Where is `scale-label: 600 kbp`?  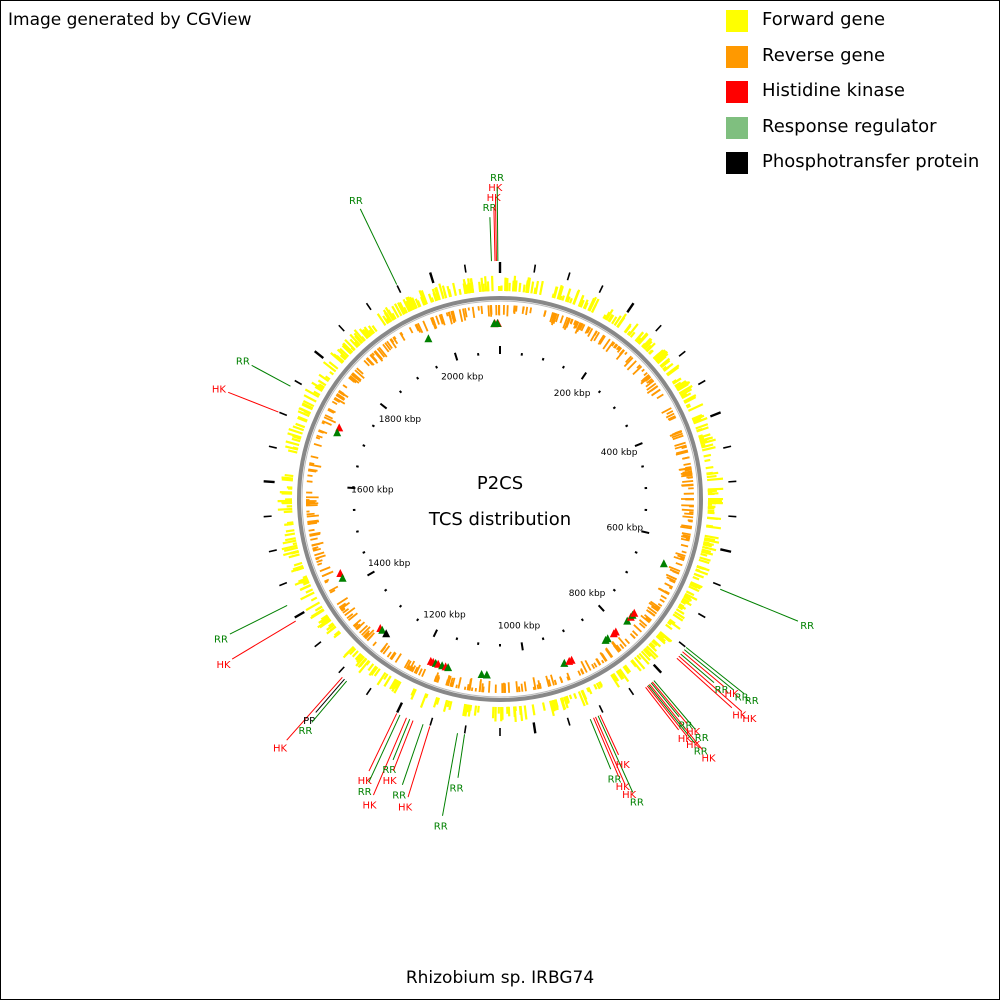
scale-label: 600 kbp is located at coordinates (624, 528).